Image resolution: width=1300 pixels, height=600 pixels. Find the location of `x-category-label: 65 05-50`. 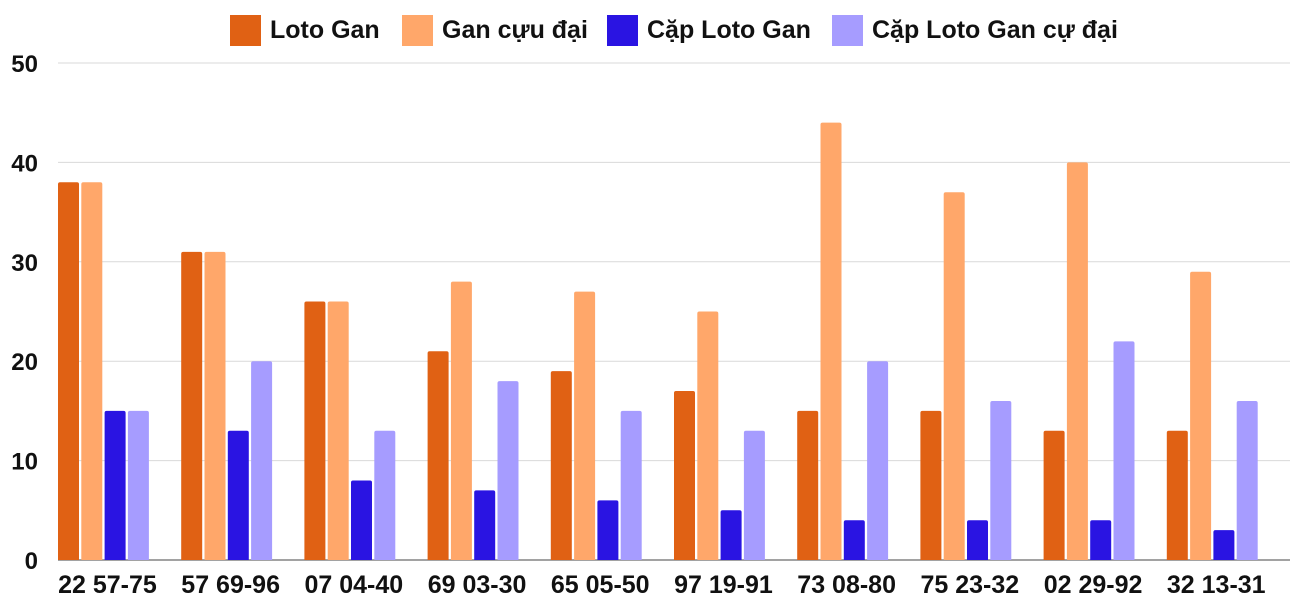

x-category-label: 65 05-50 is located at coordinates (600, 585).